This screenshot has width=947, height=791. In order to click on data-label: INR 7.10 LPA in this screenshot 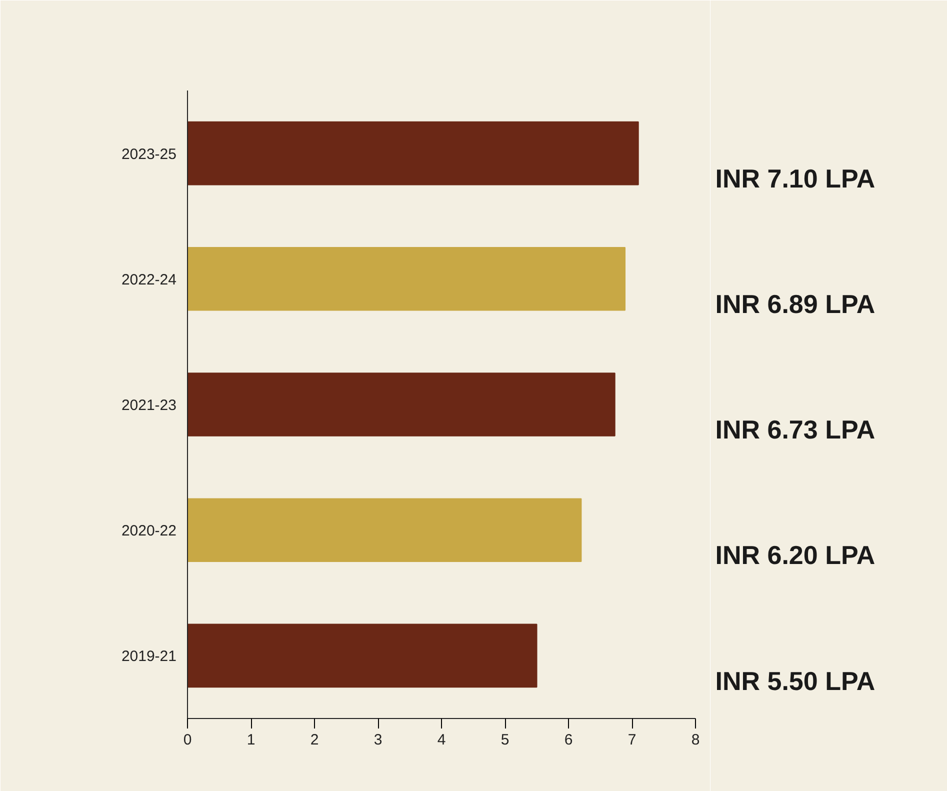, I will do `click(795, 178)`.